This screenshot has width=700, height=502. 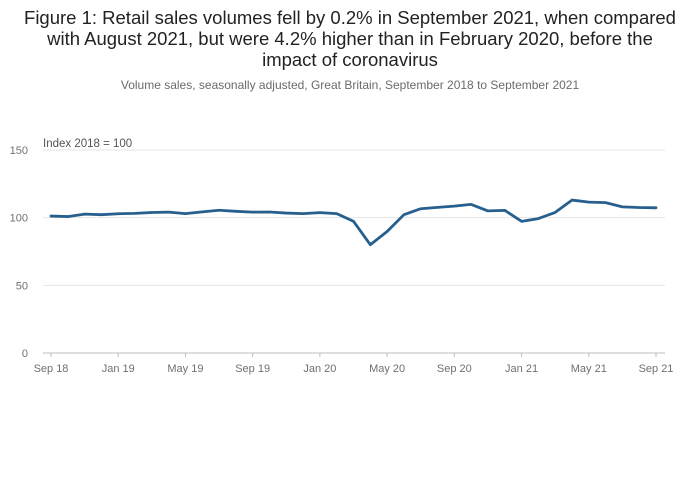 What do you see at coordinates (538, 219) in the screenshot?
I see `data-point: Feb 21: 99.3` at bounding box center [538, 219].